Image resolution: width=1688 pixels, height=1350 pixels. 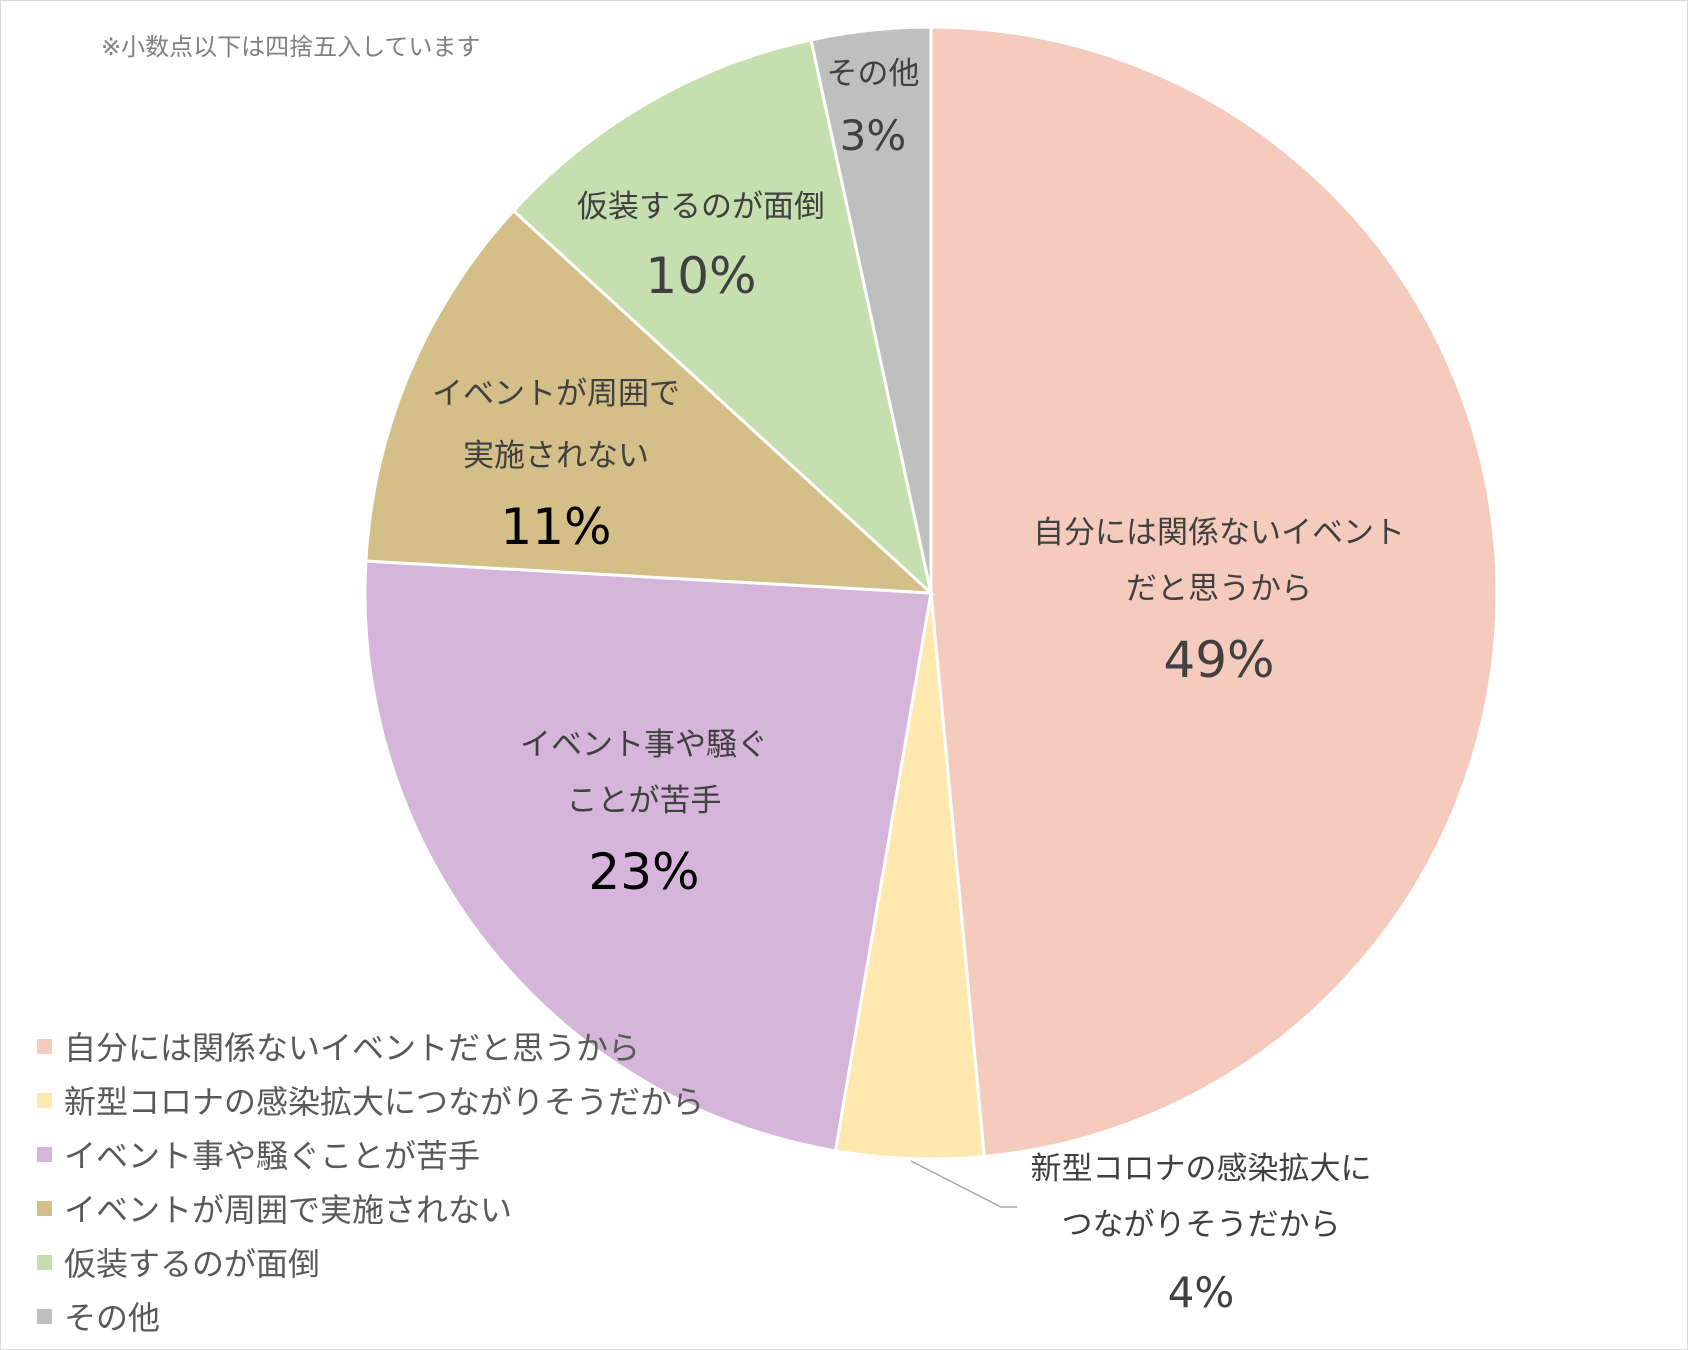 What do you see at coordinates (644, 801) in the screenshot?
I see `slice-category-label: ことが苦手` at bounding box center [644, 801].